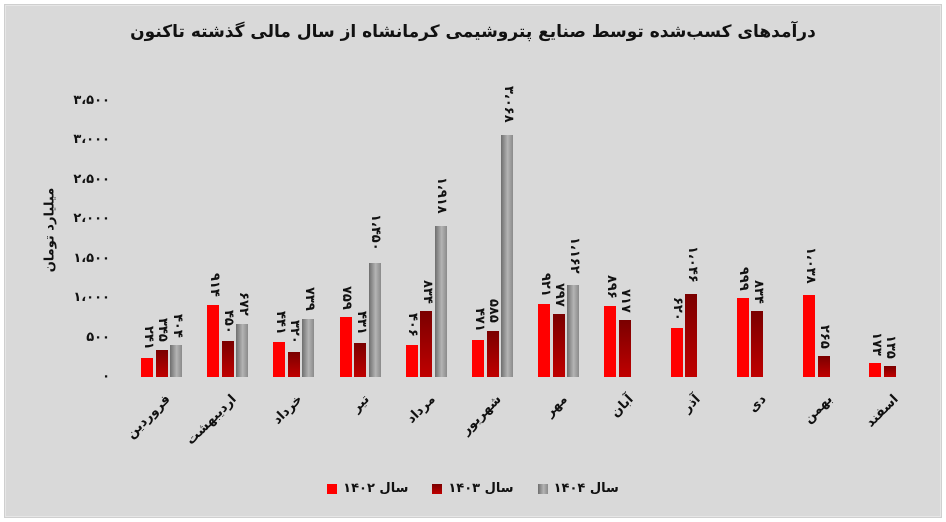 The image size is (946, 522). I want to click on legend-label: سال ۱۴۰۴, so click(586, 488).